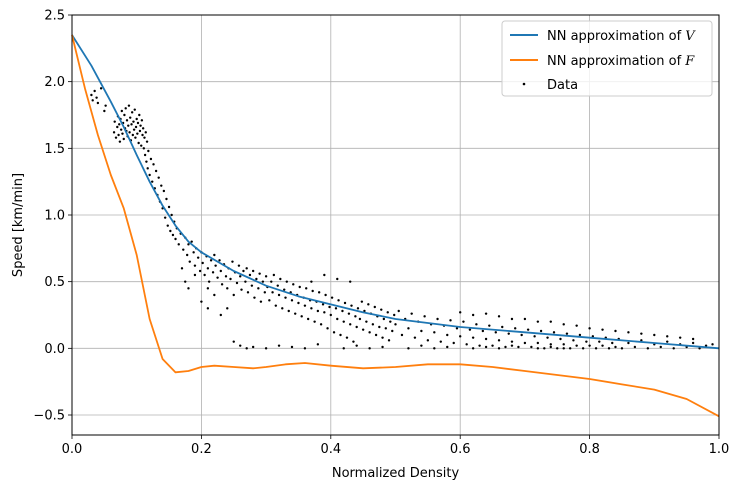 The height and width of the screenshot is (489, 740). What do you see at coordinates (562, 85) in the screenshot?
I see `legend-label-data: Data` at bounding box center [562, 85].